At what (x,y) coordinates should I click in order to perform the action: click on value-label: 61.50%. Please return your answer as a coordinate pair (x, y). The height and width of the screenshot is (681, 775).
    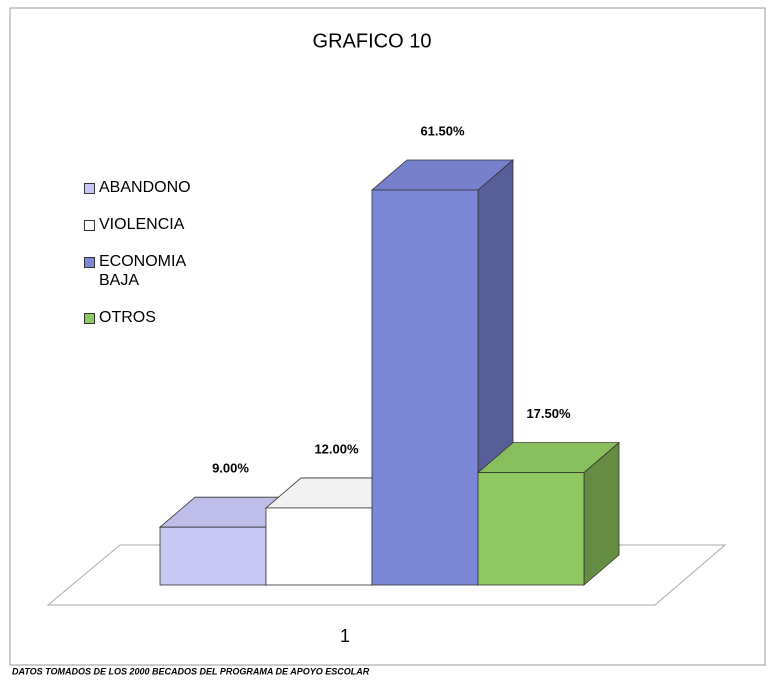
    Looking at the image, I should click on (442, 130).